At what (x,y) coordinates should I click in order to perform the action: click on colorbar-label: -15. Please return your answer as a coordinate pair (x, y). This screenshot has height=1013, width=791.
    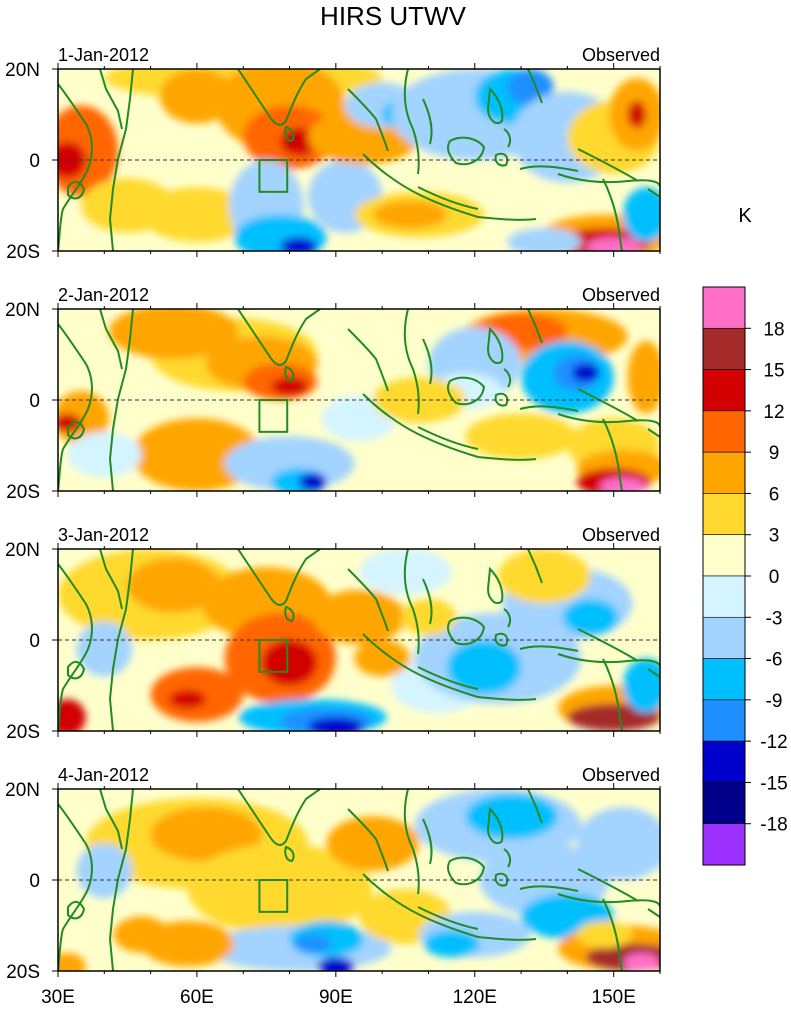
    Looking at the image, I should click on (773, 783).